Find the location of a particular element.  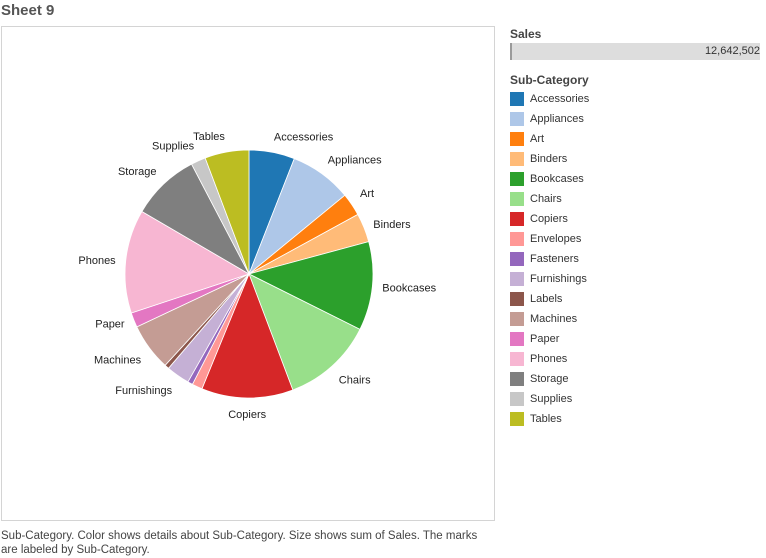

legend-item-paper: Paper is located at coordinates (638, 339).